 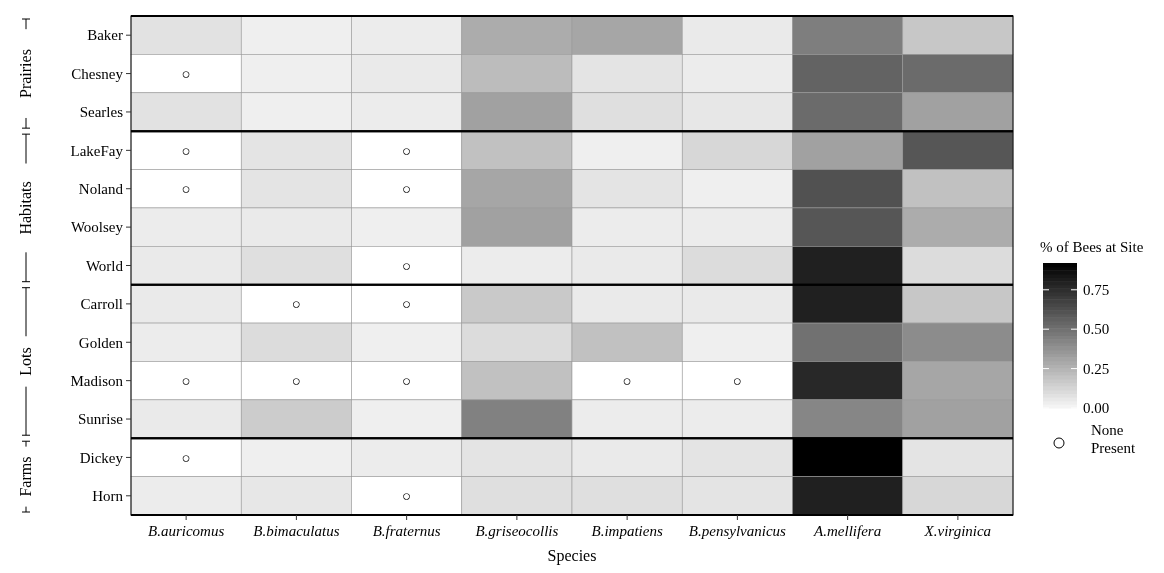 What do you see at coordinates (957, 531) in the screenshot?
I see `x-tick-label: X.virginica` at bounding box center [957, 531].